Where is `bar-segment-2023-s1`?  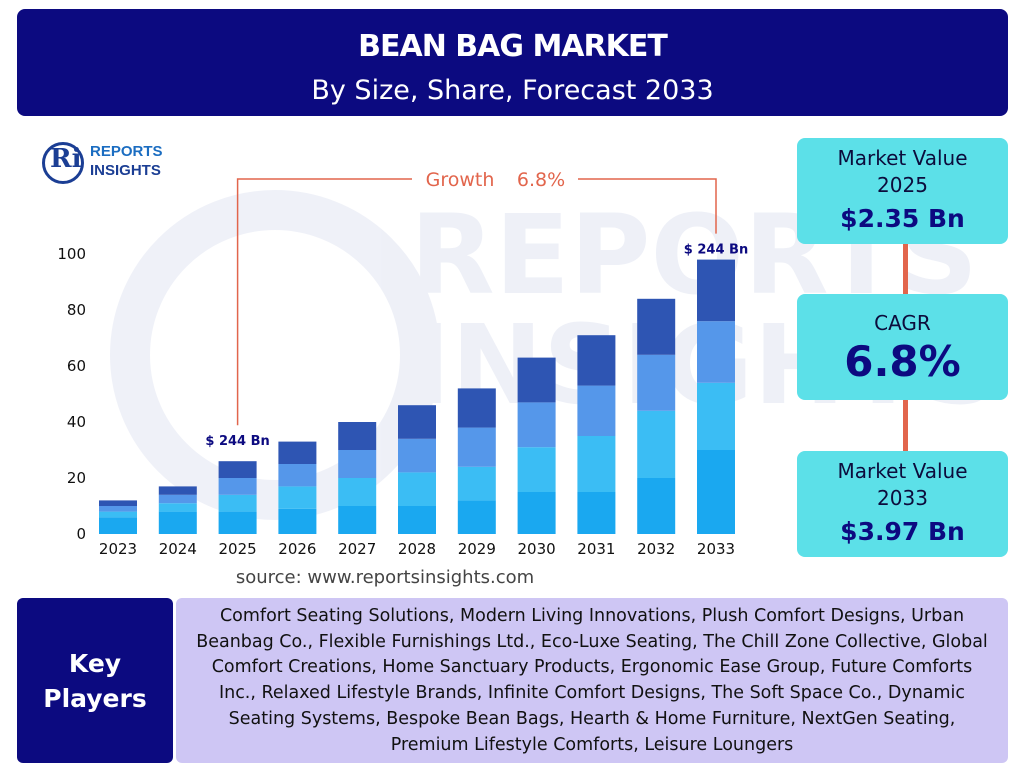
bar-segment-2023-s1 is located at coordinates (118, 525).